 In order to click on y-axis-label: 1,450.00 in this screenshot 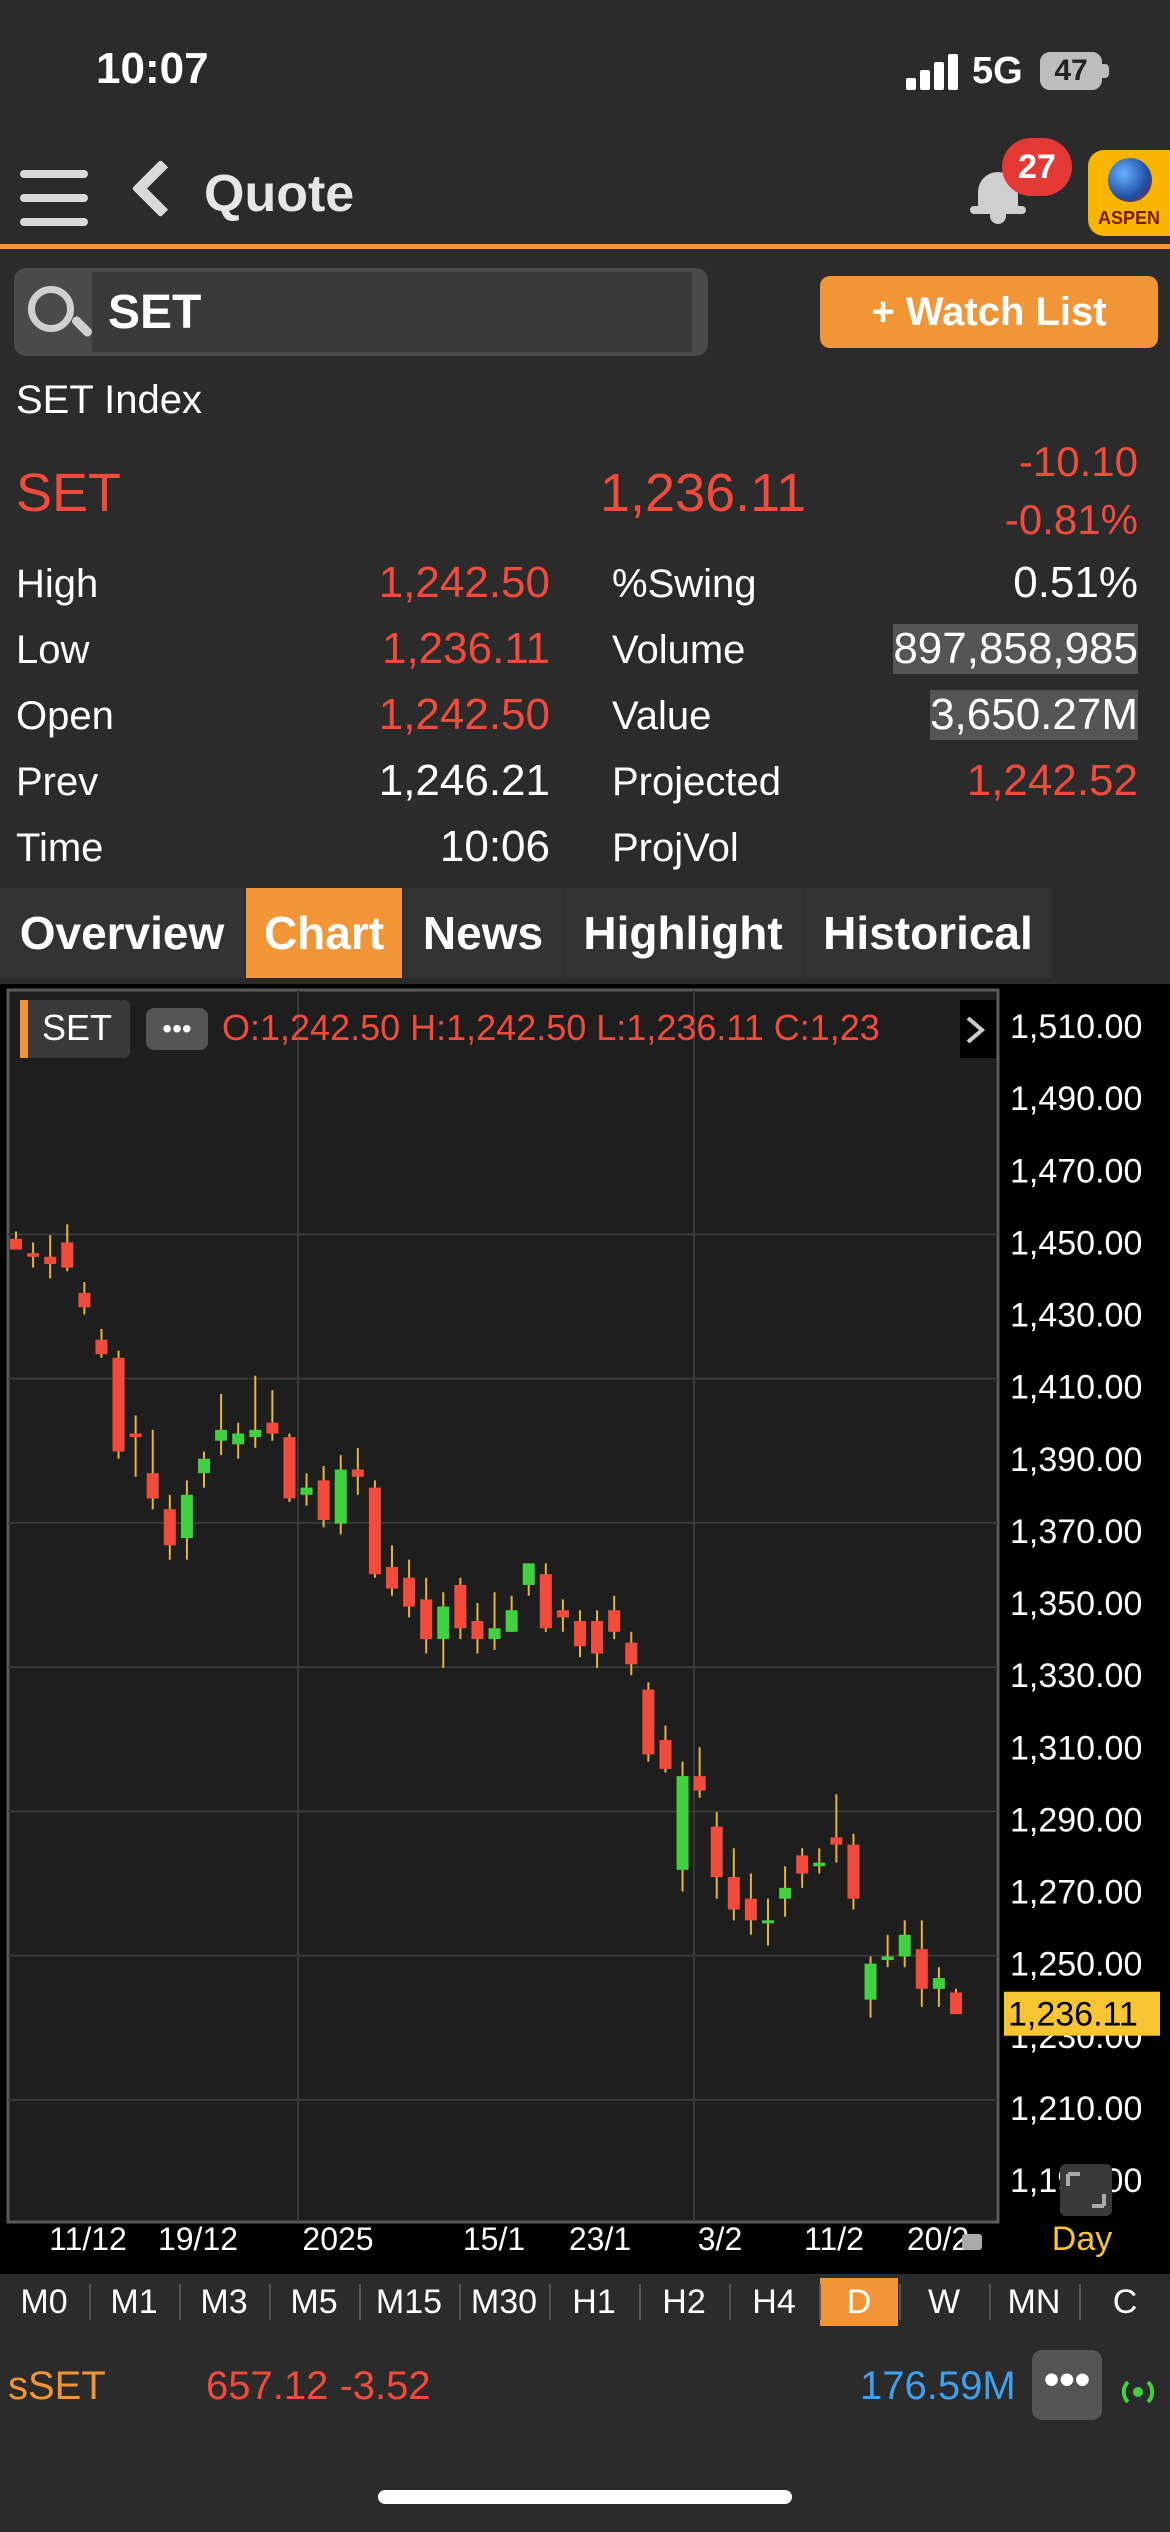, I will do `click(1076, 1243)`.